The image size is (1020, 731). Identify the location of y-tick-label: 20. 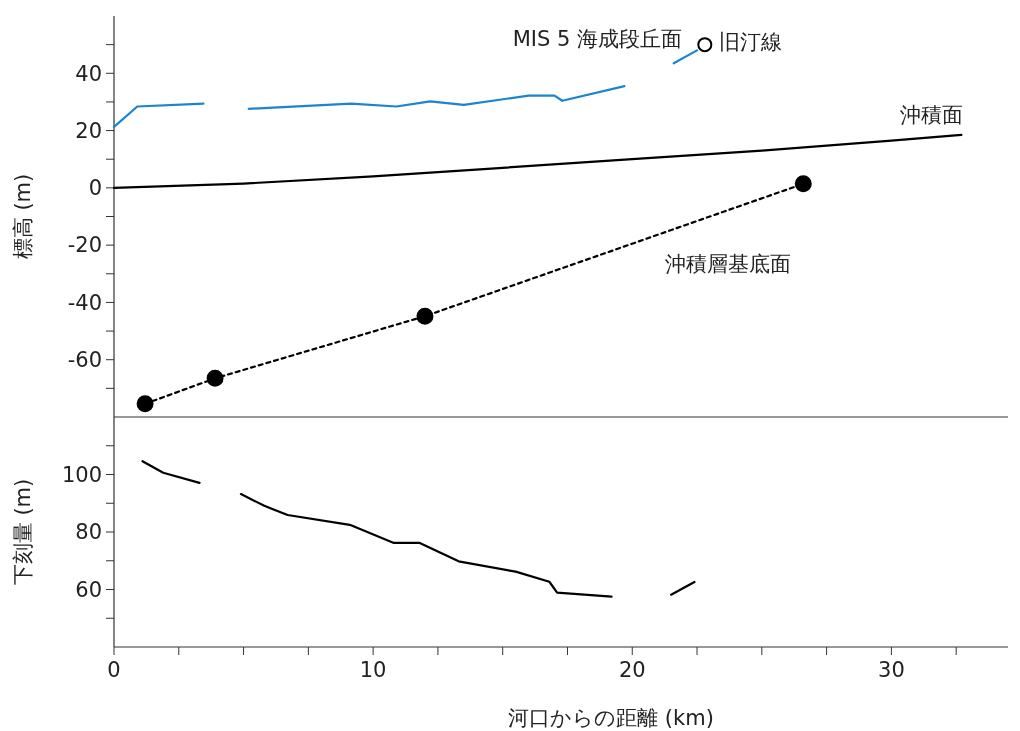
(88, 130).